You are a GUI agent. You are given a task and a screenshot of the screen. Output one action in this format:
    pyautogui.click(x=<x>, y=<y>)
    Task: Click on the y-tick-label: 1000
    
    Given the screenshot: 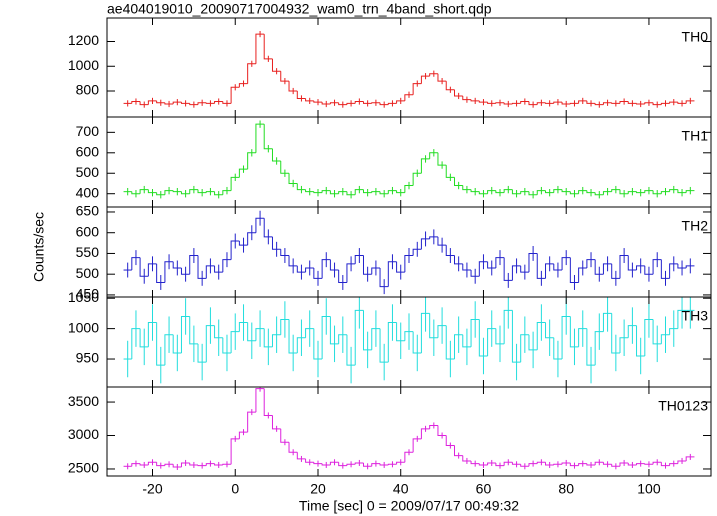 What is the action you would take?
    pyautogui.click(x=83, y=65)
    